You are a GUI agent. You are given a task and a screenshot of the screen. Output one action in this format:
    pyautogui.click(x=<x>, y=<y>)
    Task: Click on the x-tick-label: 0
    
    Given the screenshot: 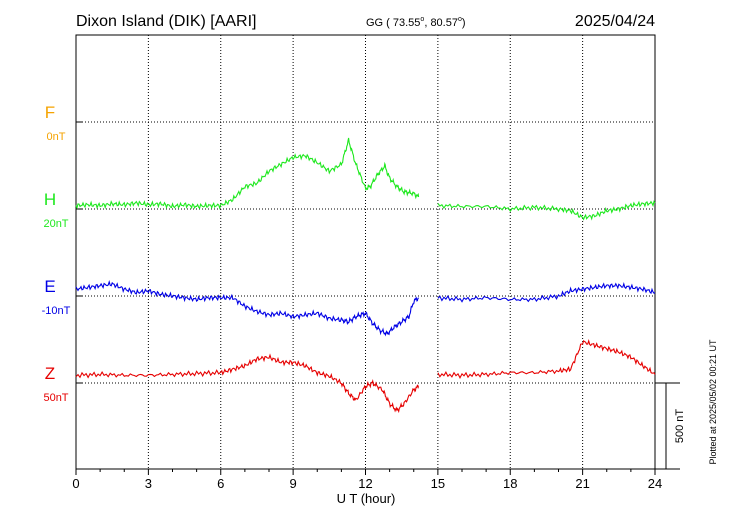 What is the action you would take?
    pyautogui.click(x=75, y=483)
    